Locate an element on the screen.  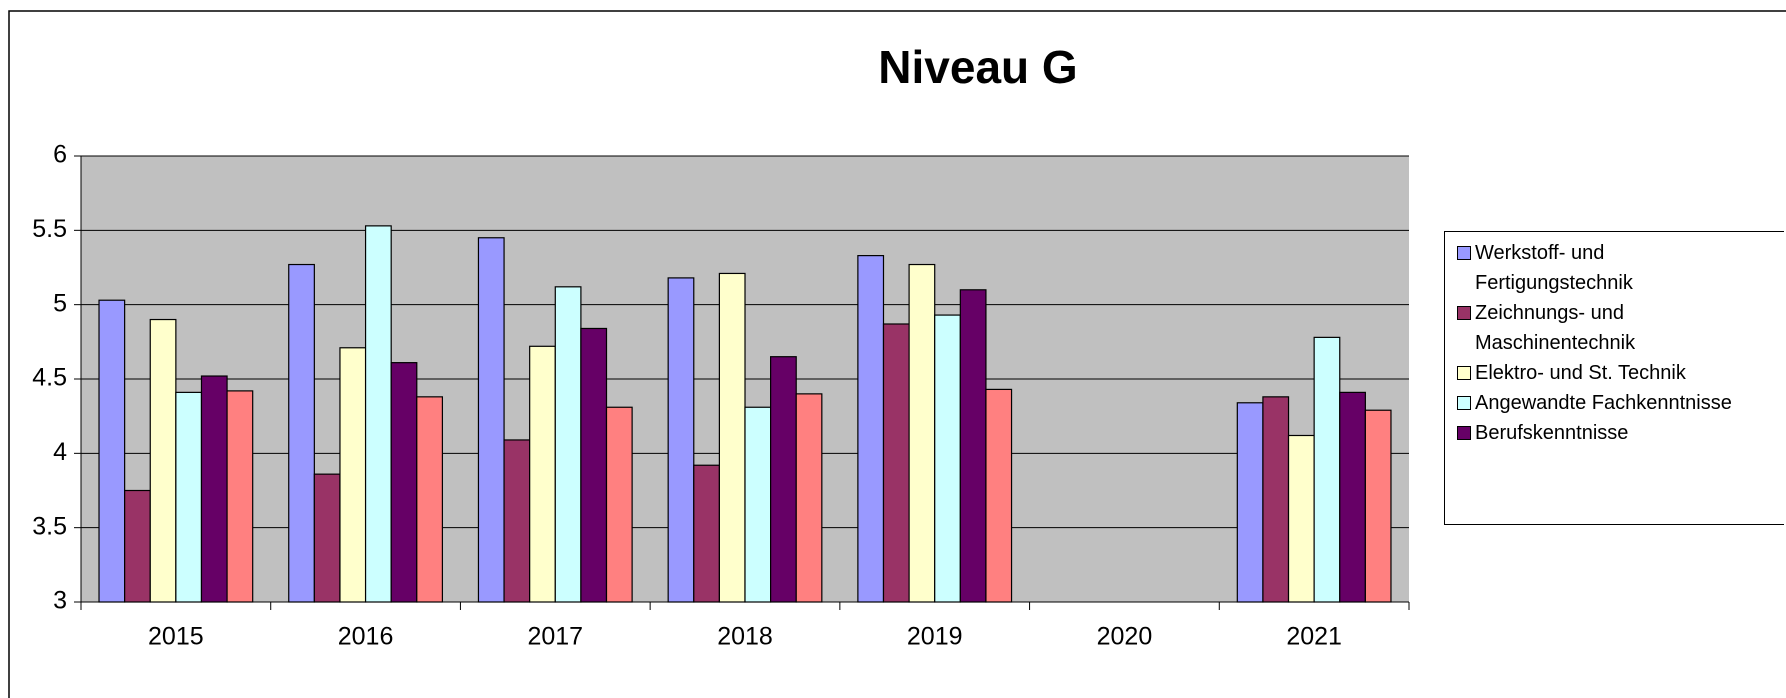
x-tick-label: 2015 is located at coordinates (176, 637).